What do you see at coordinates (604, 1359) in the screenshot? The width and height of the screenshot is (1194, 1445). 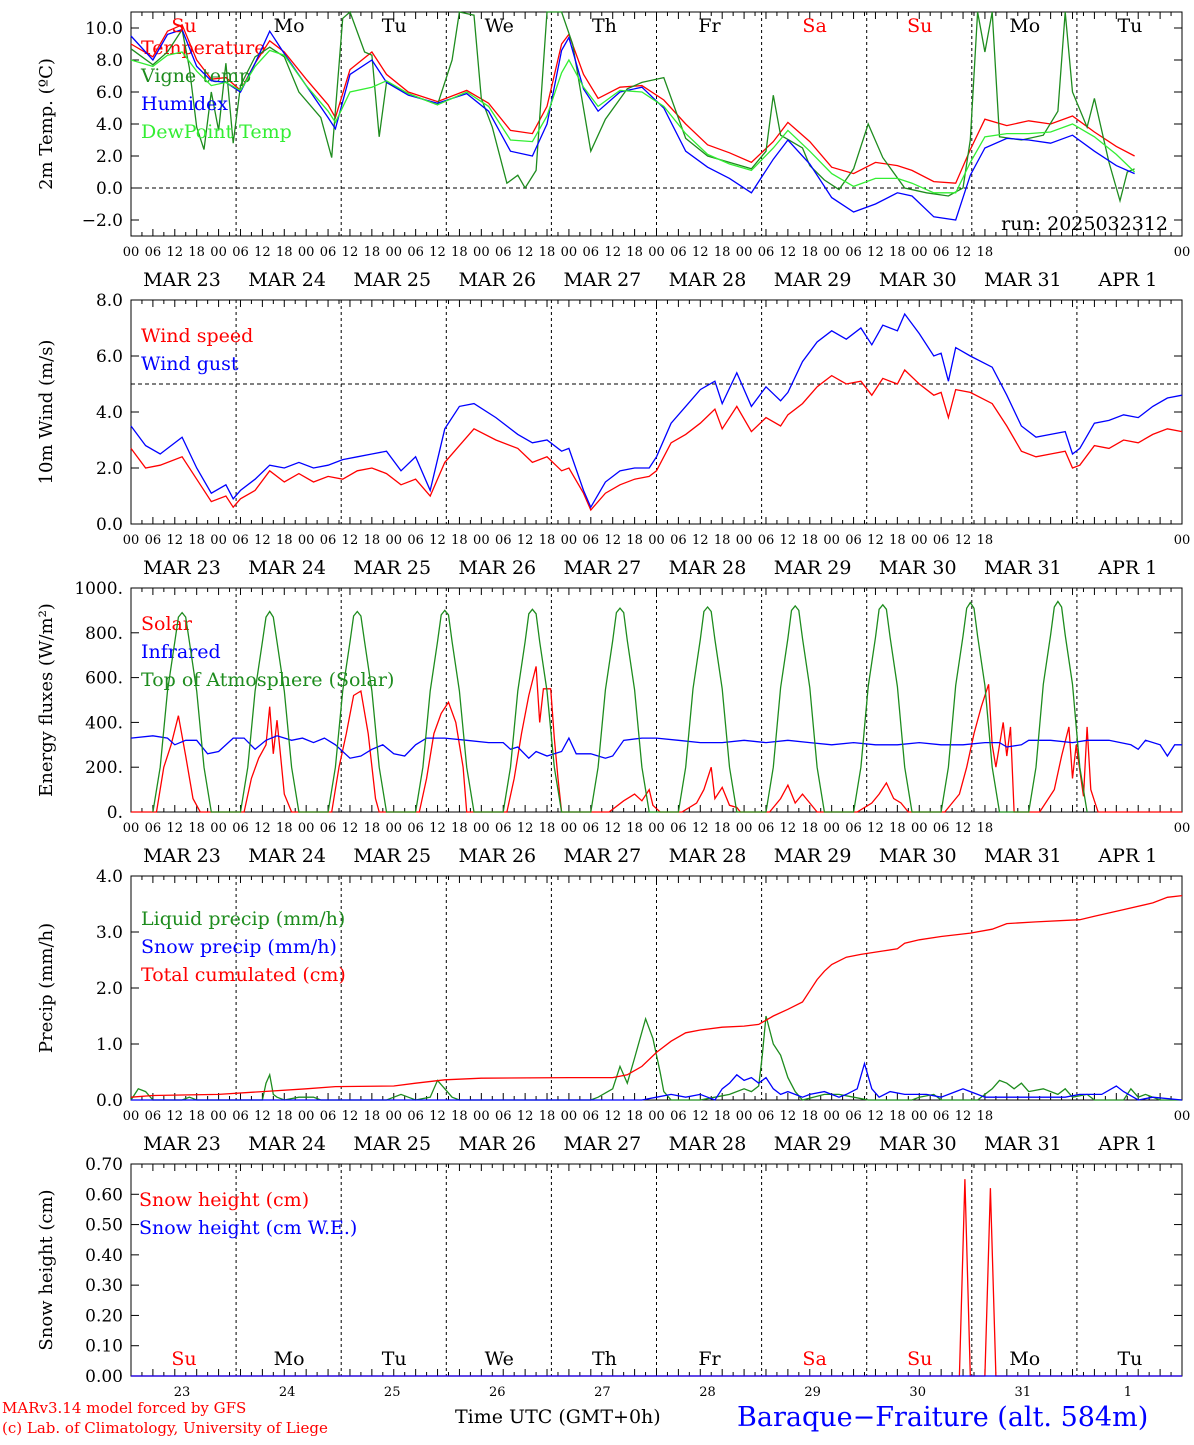 I see `weekday-label: Th` at bounding box center [604, 1359].